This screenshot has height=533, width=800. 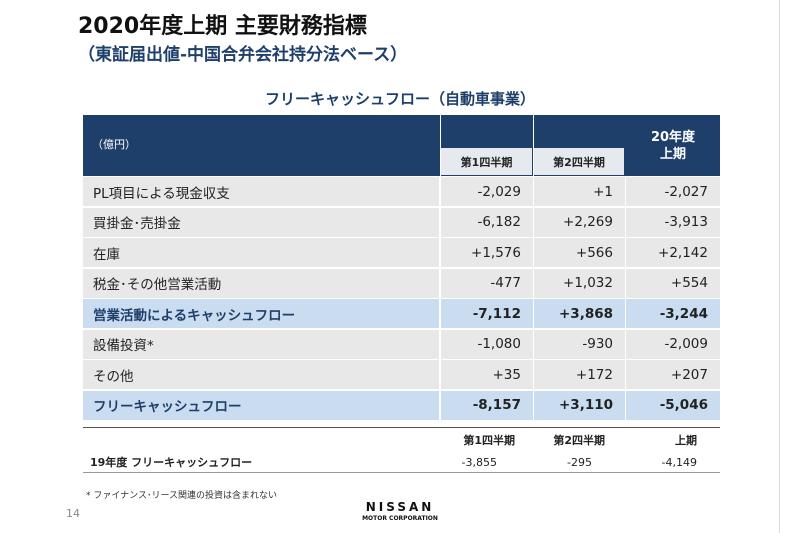 I want to click on prior-row-label: 19年度 フリーキャッシュフロー, so click(x=171, y=462).